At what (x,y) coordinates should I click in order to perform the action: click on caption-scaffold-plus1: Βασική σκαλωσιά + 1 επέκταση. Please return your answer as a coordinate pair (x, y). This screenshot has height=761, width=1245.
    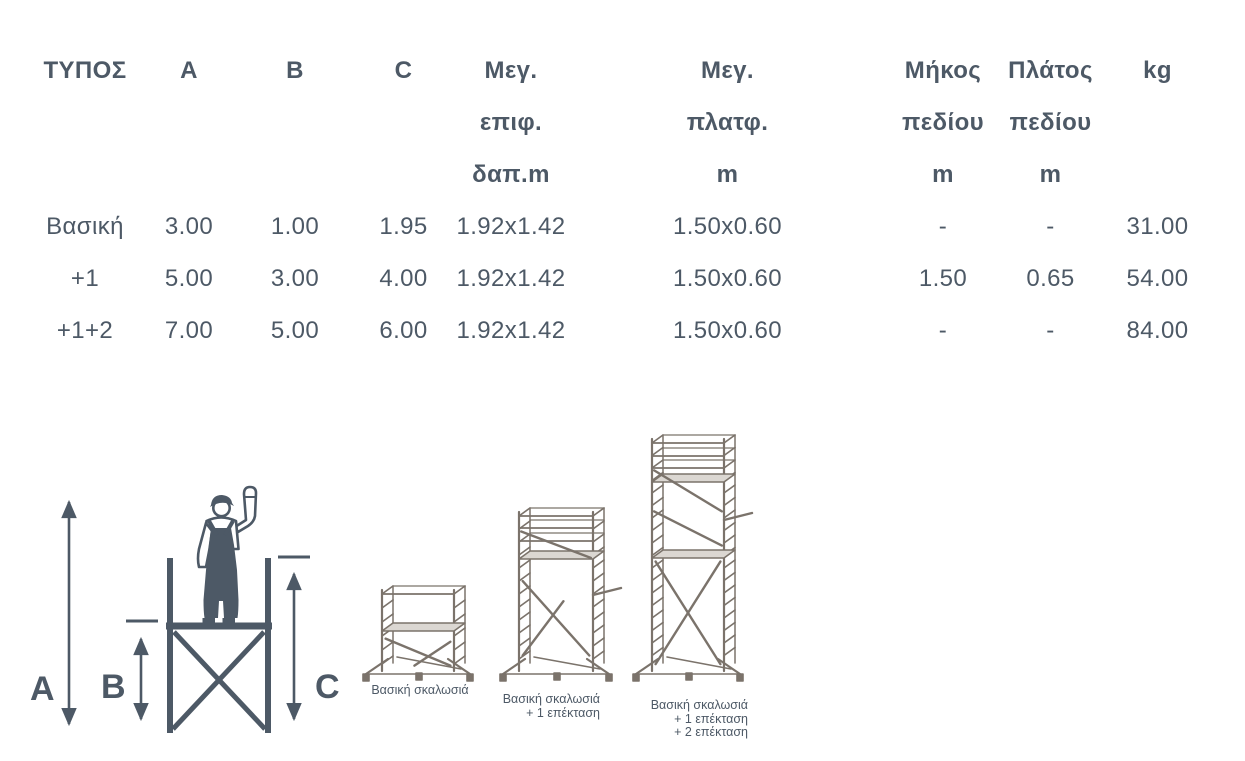
    Looking at the image, I should click on (539, 706).